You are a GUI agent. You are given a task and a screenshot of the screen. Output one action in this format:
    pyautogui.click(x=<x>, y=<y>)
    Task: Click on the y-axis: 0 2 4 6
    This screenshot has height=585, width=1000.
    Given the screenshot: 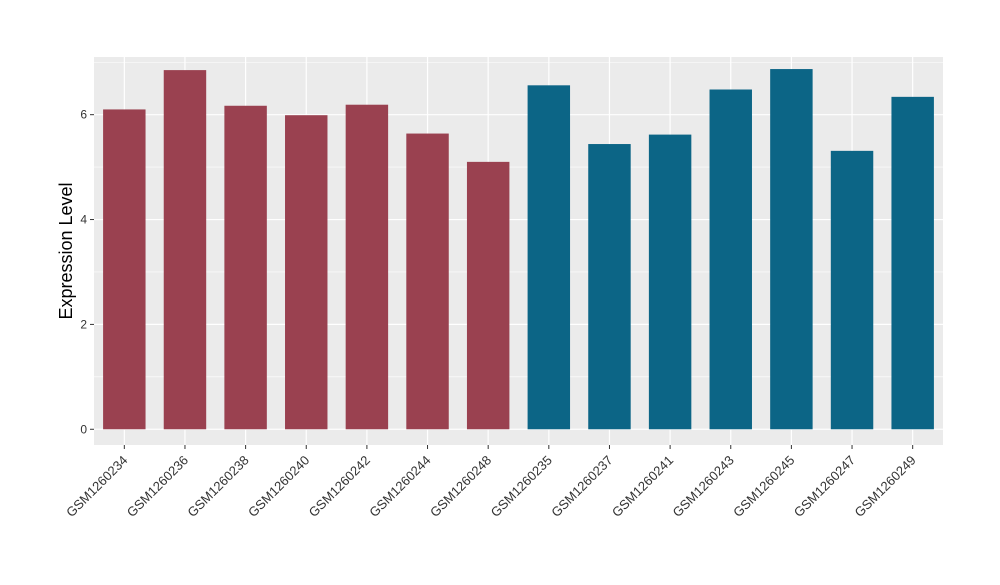 What is the action you would take?
    pyautogui.click(x=87, y=272)
    